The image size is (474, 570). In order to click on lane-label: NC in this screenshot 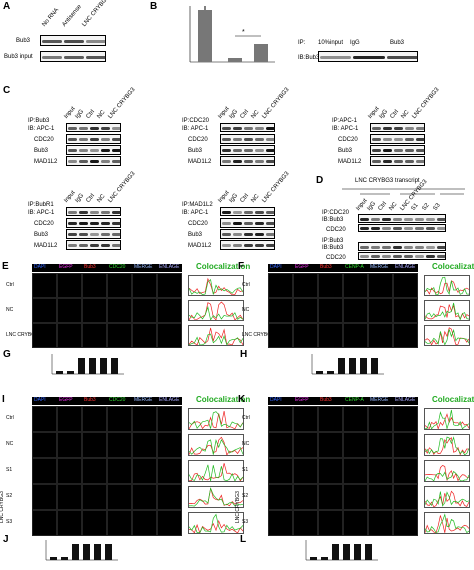, I will do `click(405, 114)`.